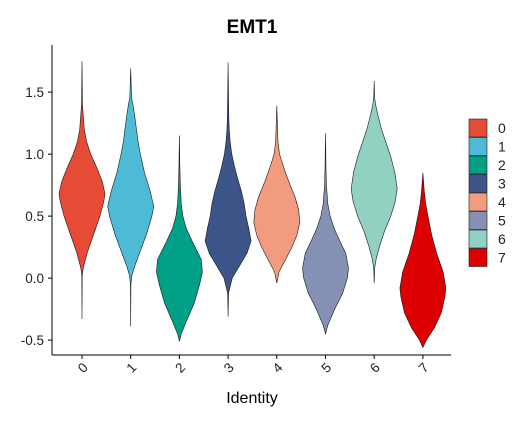  I want to click on x-tick-label: 2, so click(180, 368).